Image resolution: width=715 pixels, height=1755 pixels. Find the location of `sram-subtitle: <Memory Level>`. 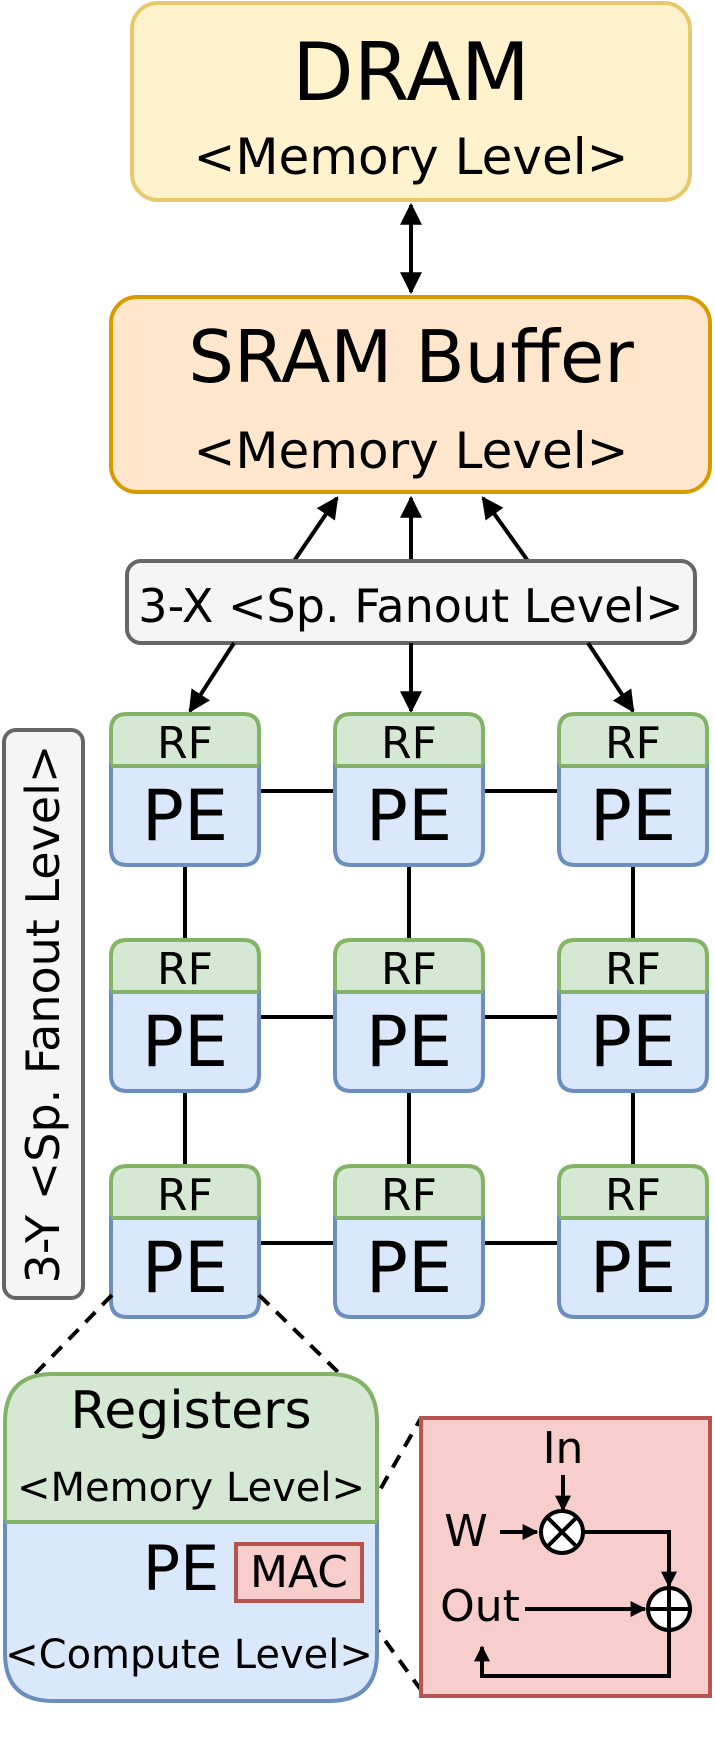

sram-subtitle: <Memory Level> is located at coordinates (410, 451).